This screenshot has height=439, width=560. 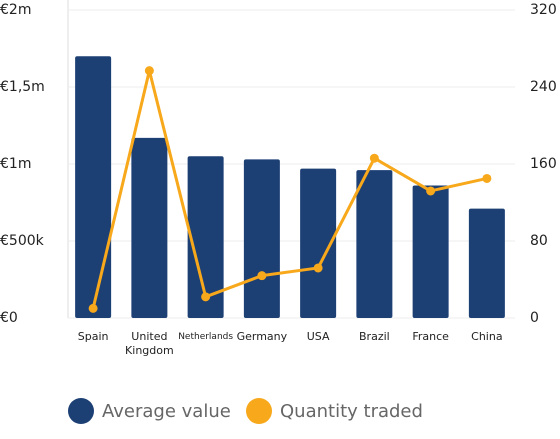 I want to click on x-tick-label: United Kingdom, so click(x=149, y=343).